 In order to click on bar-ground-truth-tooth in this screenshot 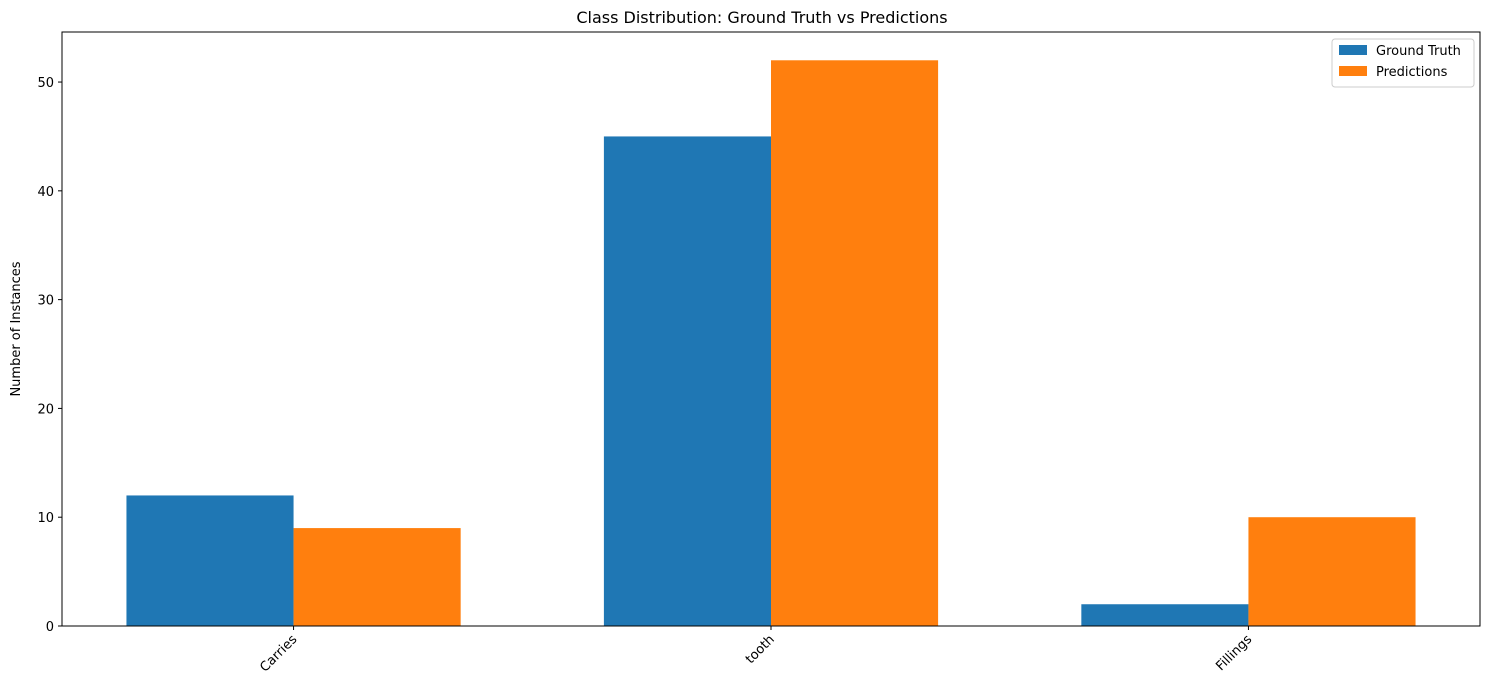, I will do `click(687, 381)`.